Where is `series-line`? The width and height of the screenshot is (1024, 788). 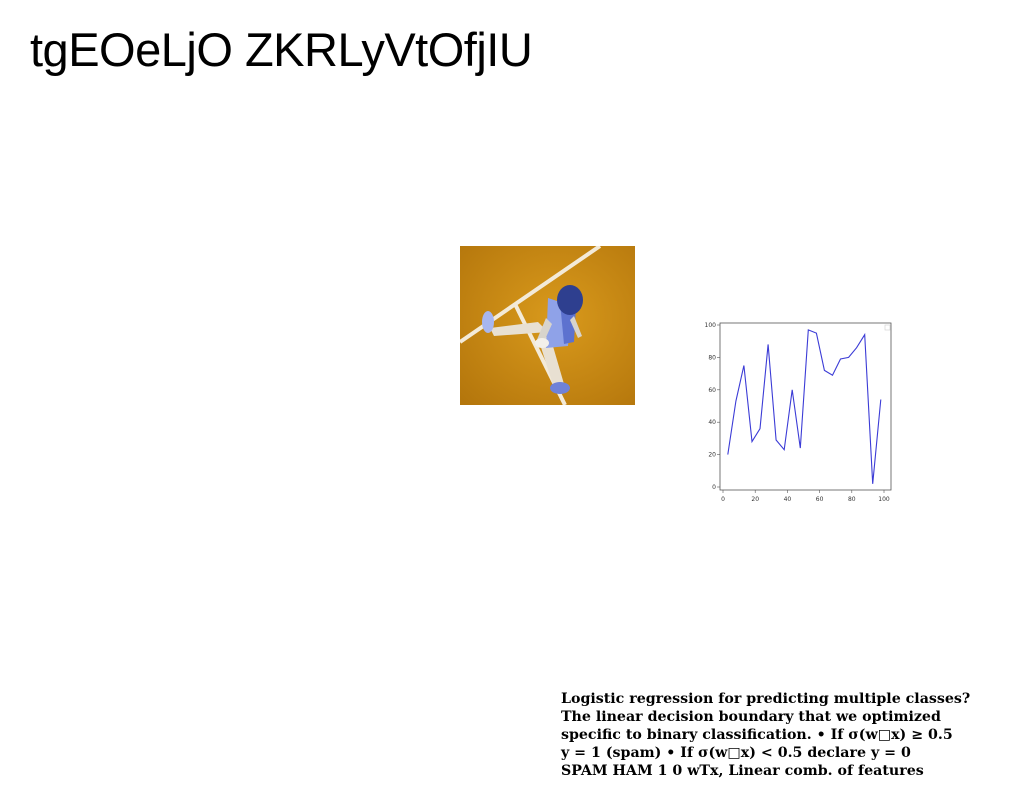 series-line is located at coordinates (804, 406).